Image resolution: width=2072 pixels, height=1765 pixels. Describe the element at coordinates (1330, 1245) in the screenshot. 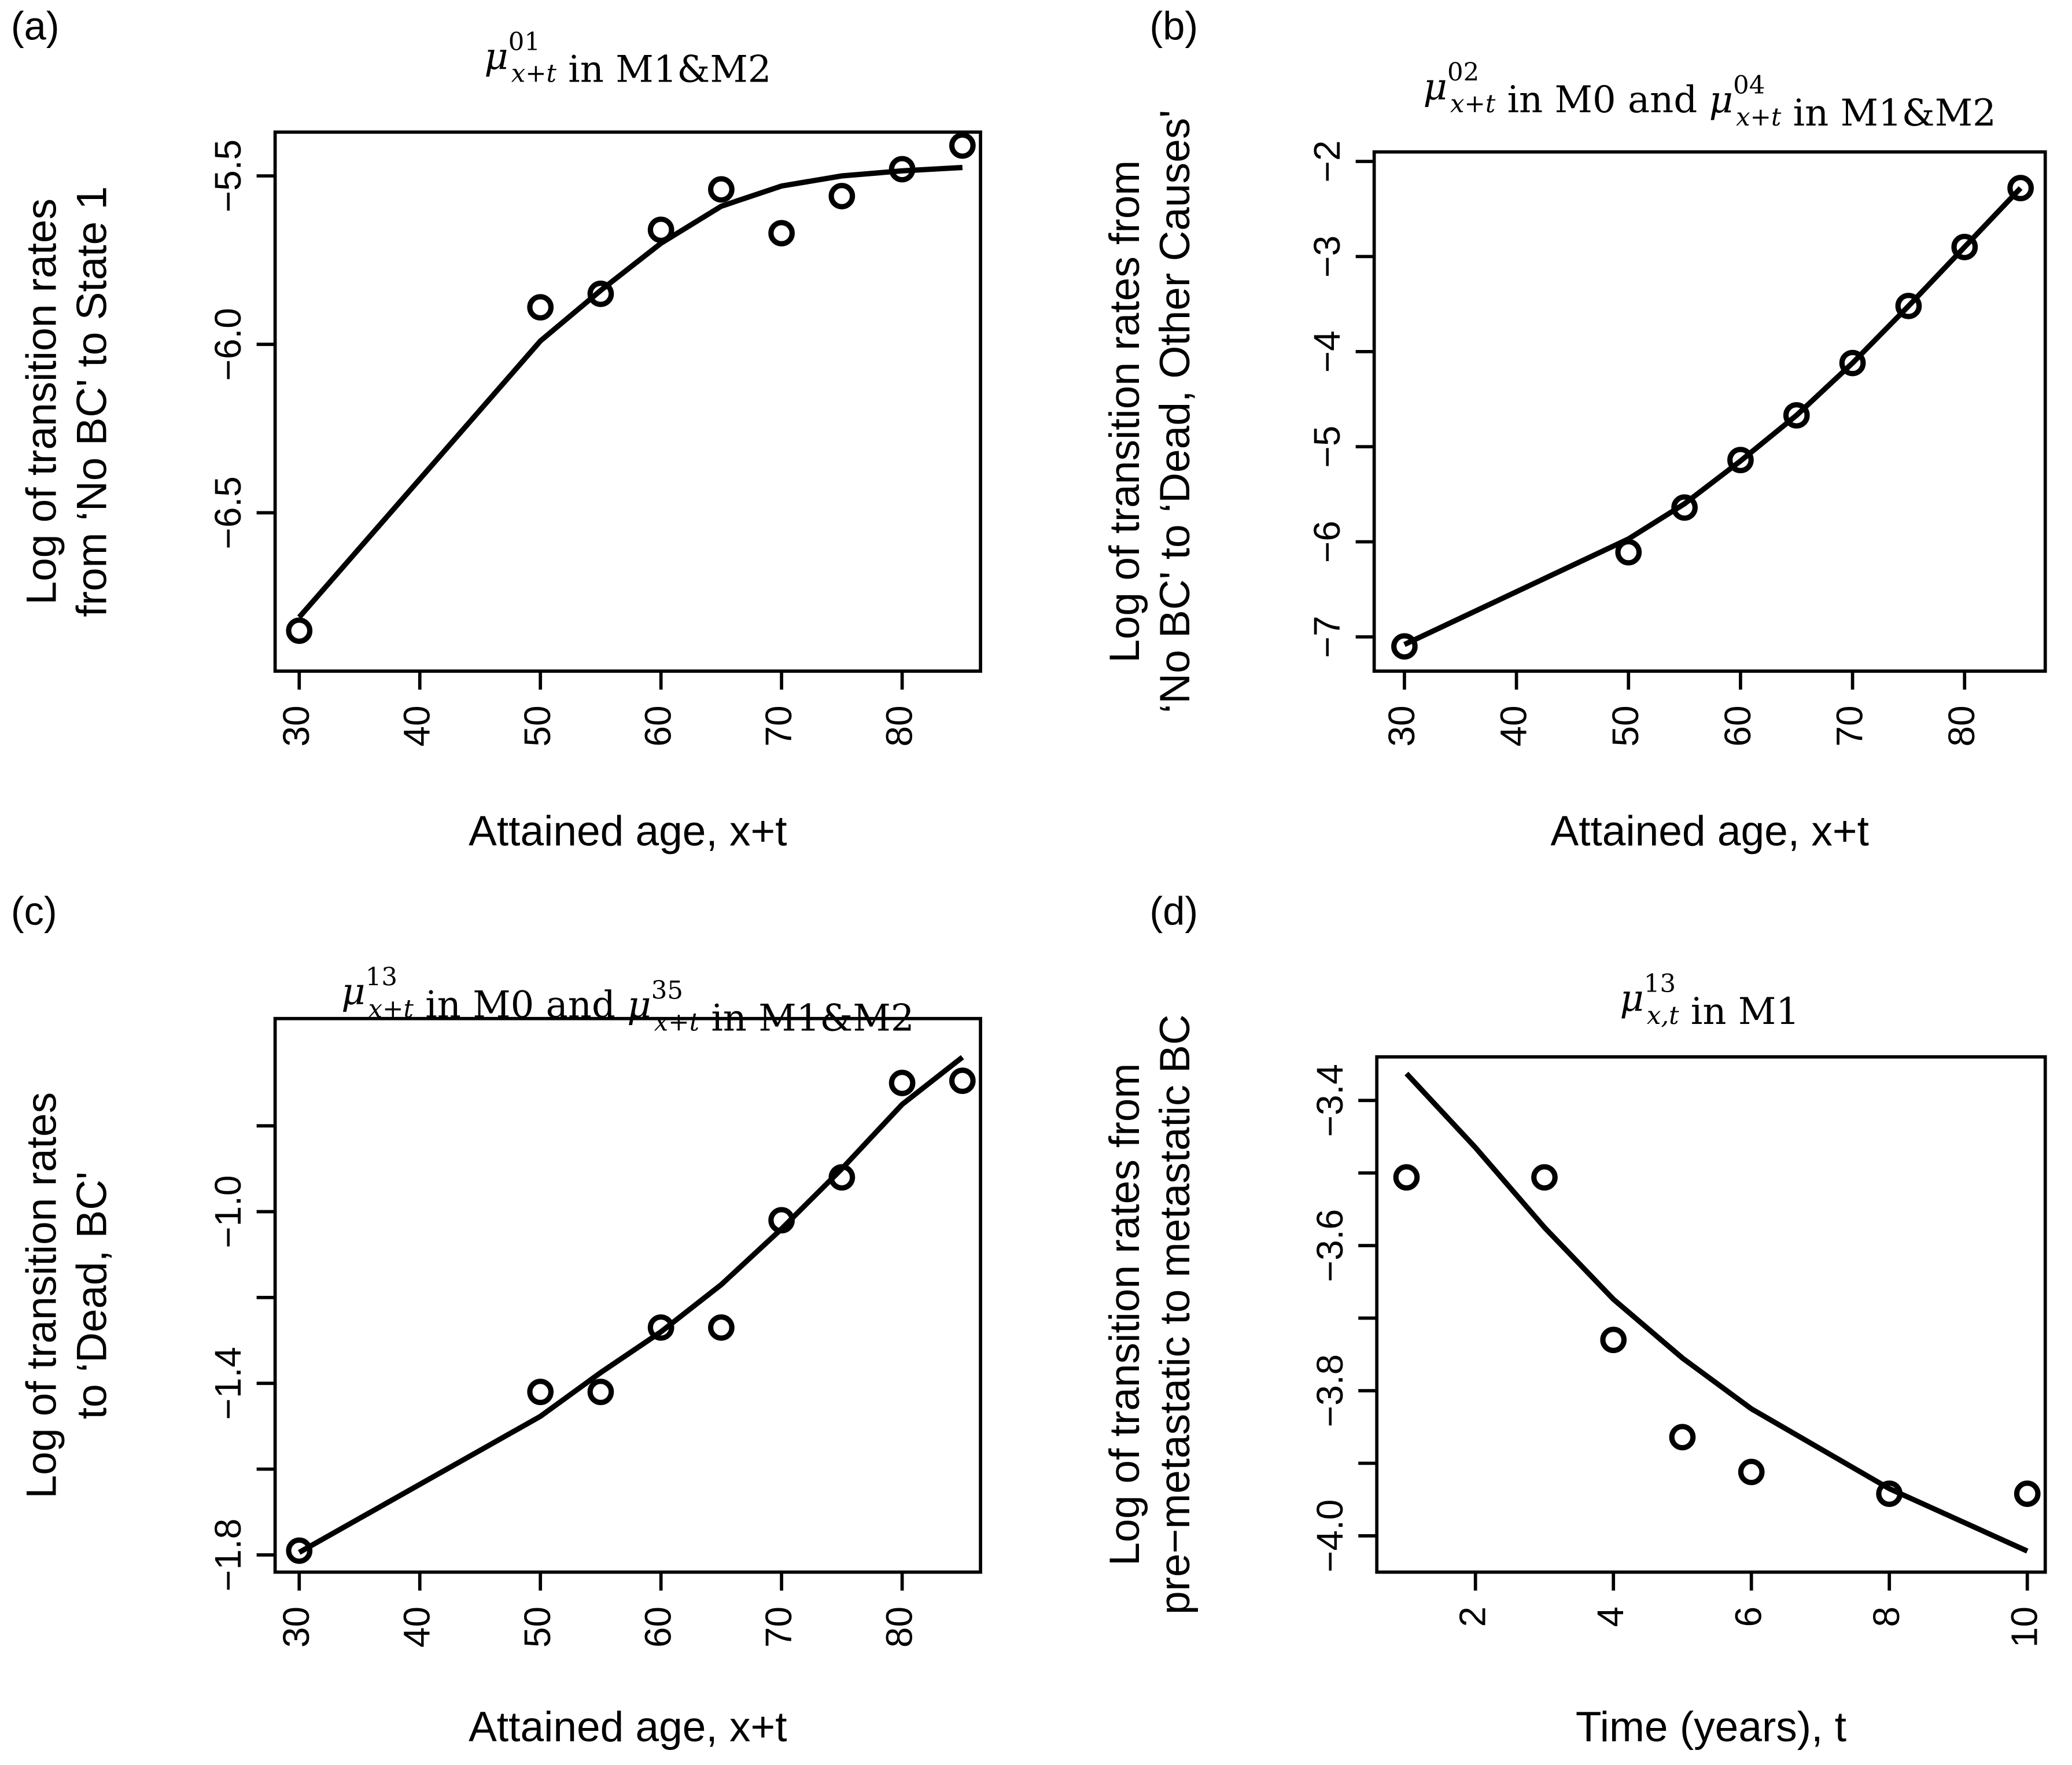

I see `y-tick-label: −3.6` at that location.